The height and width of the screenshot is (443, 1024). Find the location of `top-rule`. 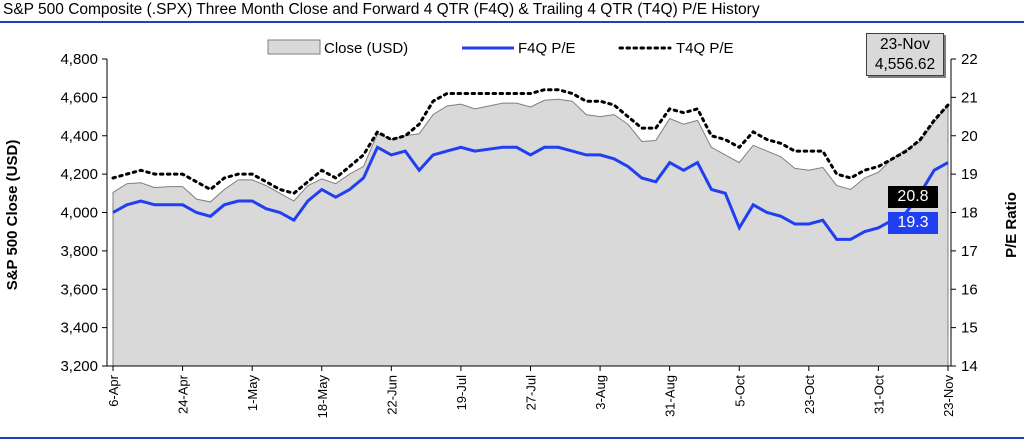

top-rule is located at coordinates (512, 22).